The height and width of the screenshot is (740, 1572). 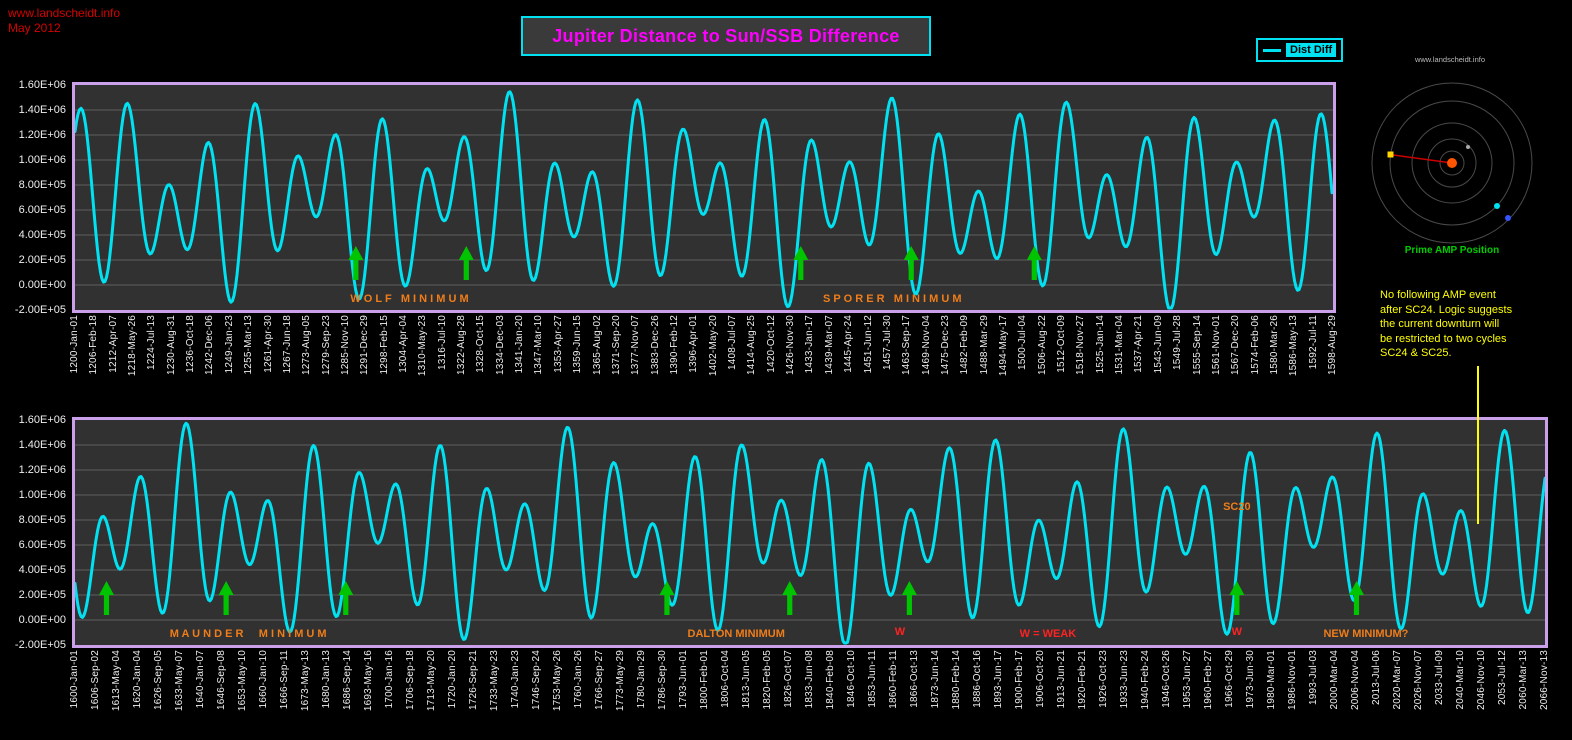 I want to click on x-tick-label: 1304-Apr-04, so click(x=403, y=344).